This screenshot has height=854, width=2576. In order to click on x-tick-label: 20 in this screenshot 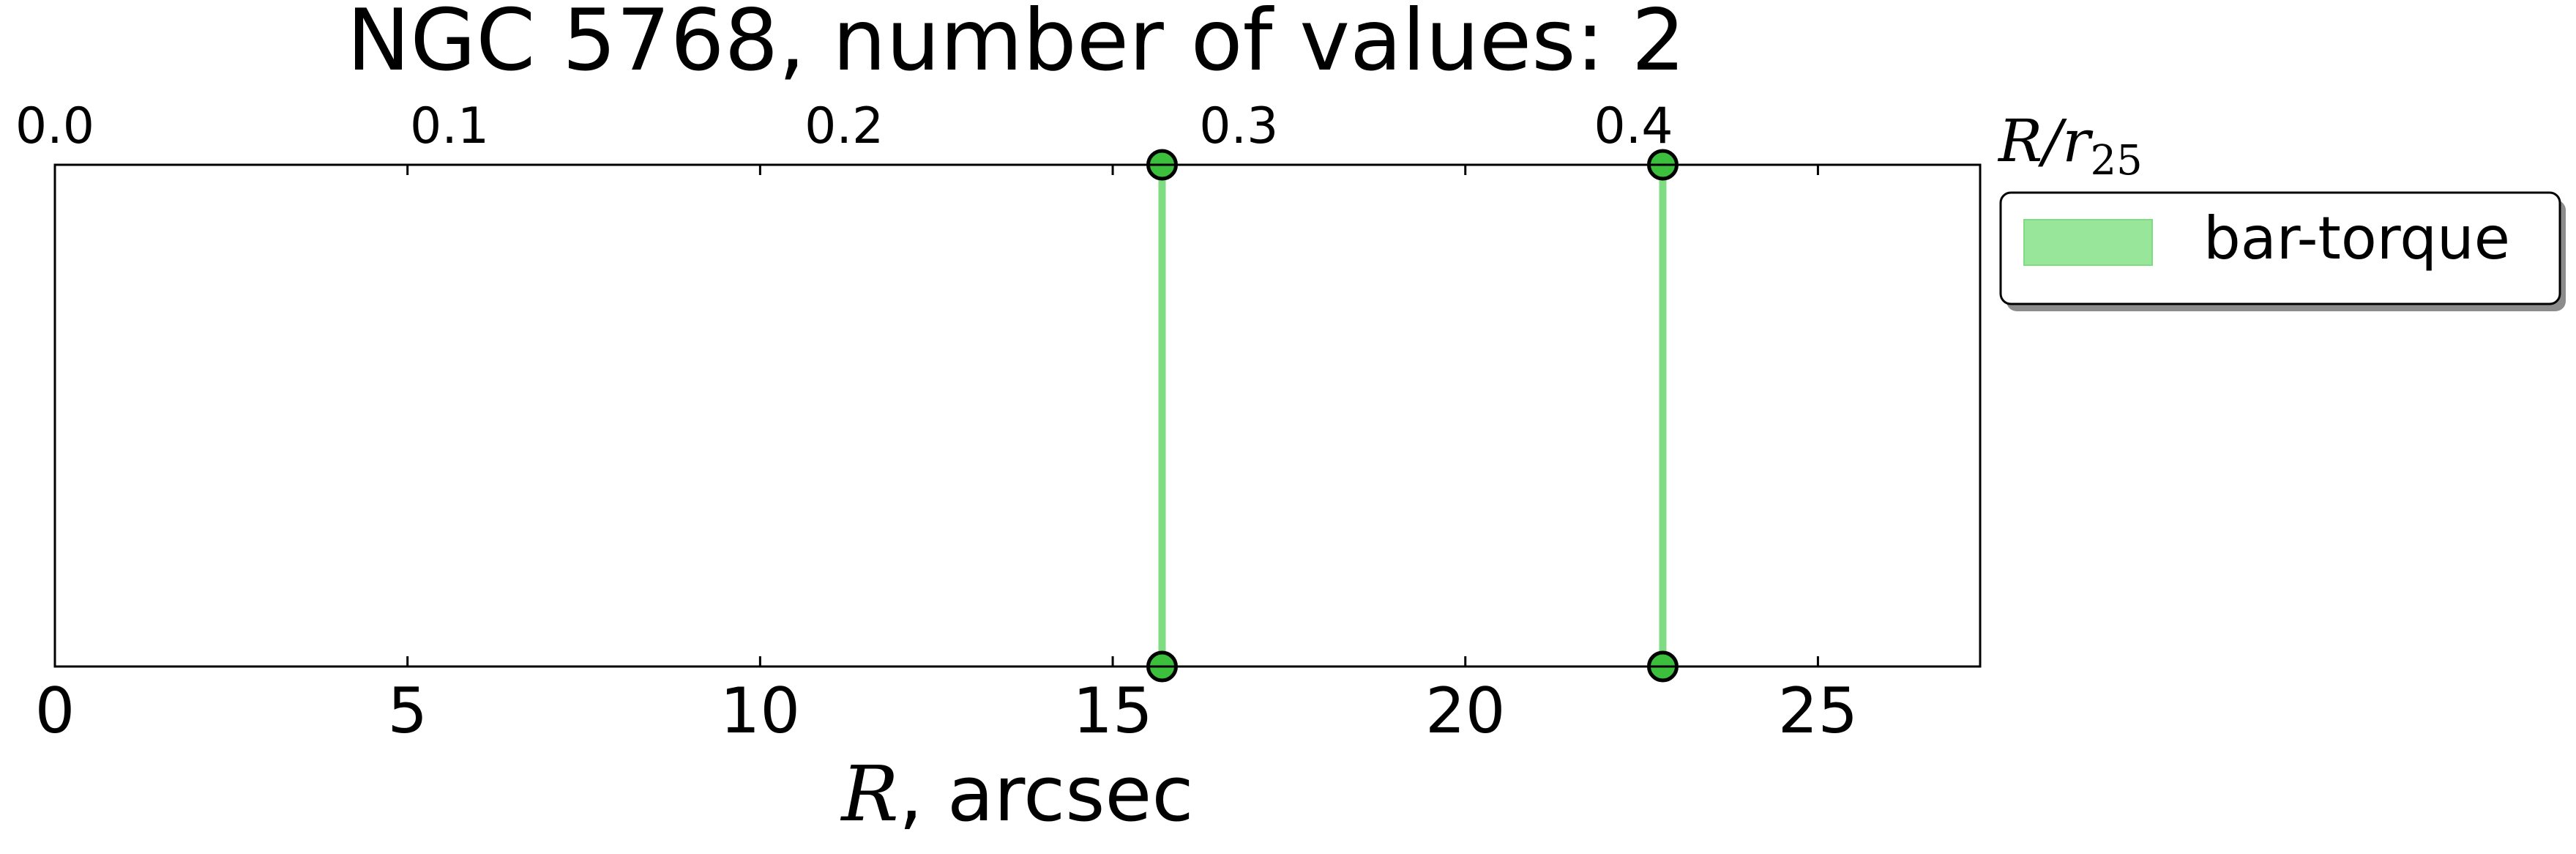, I will do `click(1465, 711)`.